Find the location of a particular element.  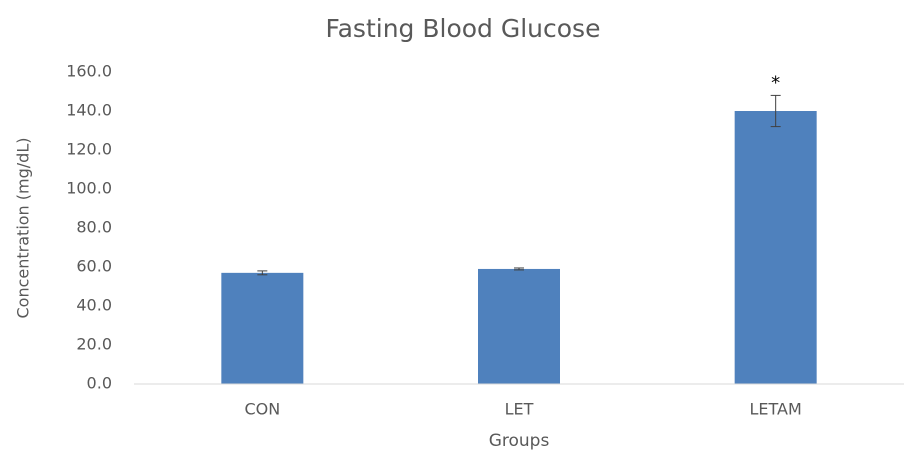

annotation: * is located at coordinates (775, 82).